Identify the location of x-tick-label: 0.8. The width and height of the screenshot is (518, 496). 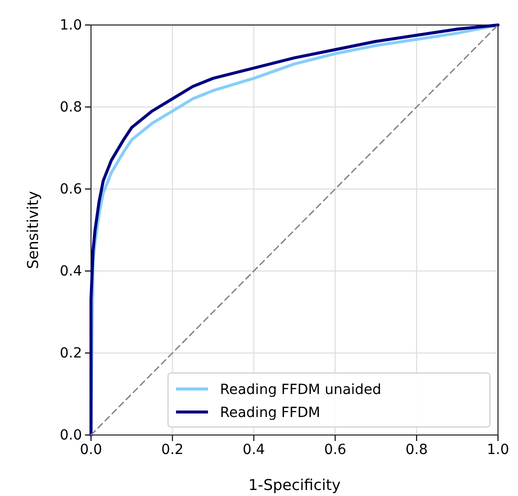
(416, 450).